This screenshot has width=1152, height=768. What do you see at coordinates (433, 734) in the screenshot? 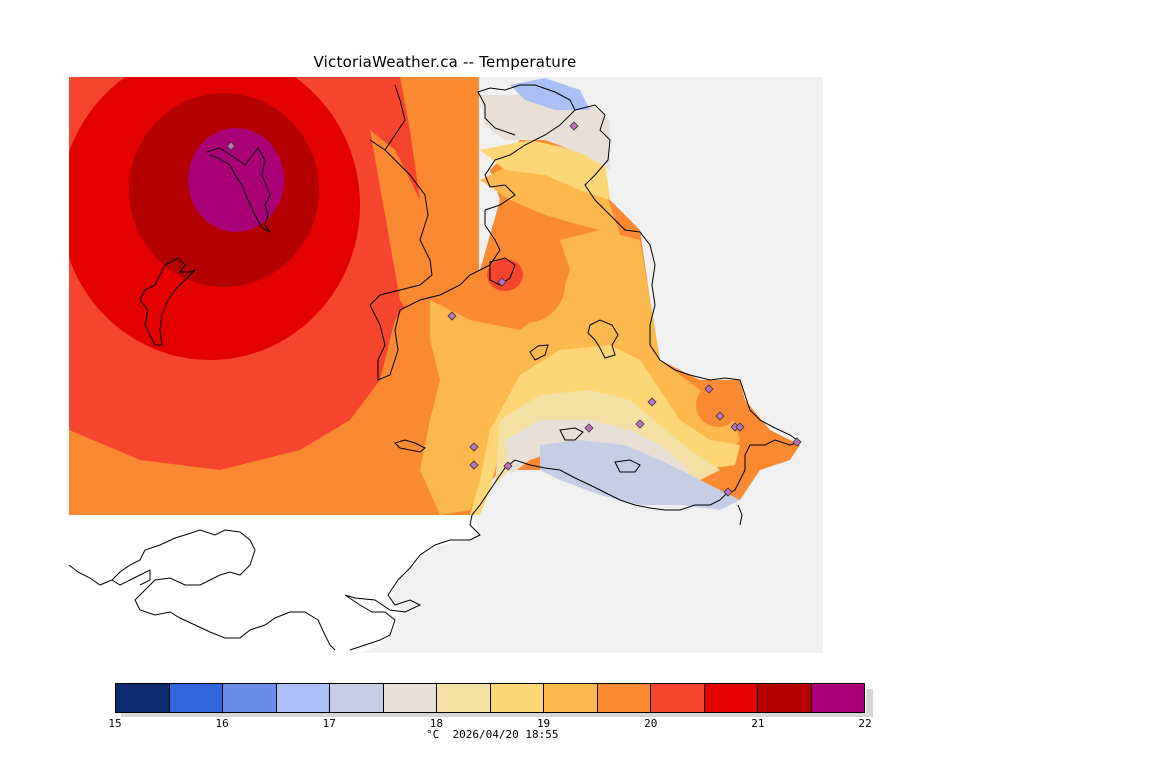
I see `unit-label: °C` at bounding box center [433, 734].